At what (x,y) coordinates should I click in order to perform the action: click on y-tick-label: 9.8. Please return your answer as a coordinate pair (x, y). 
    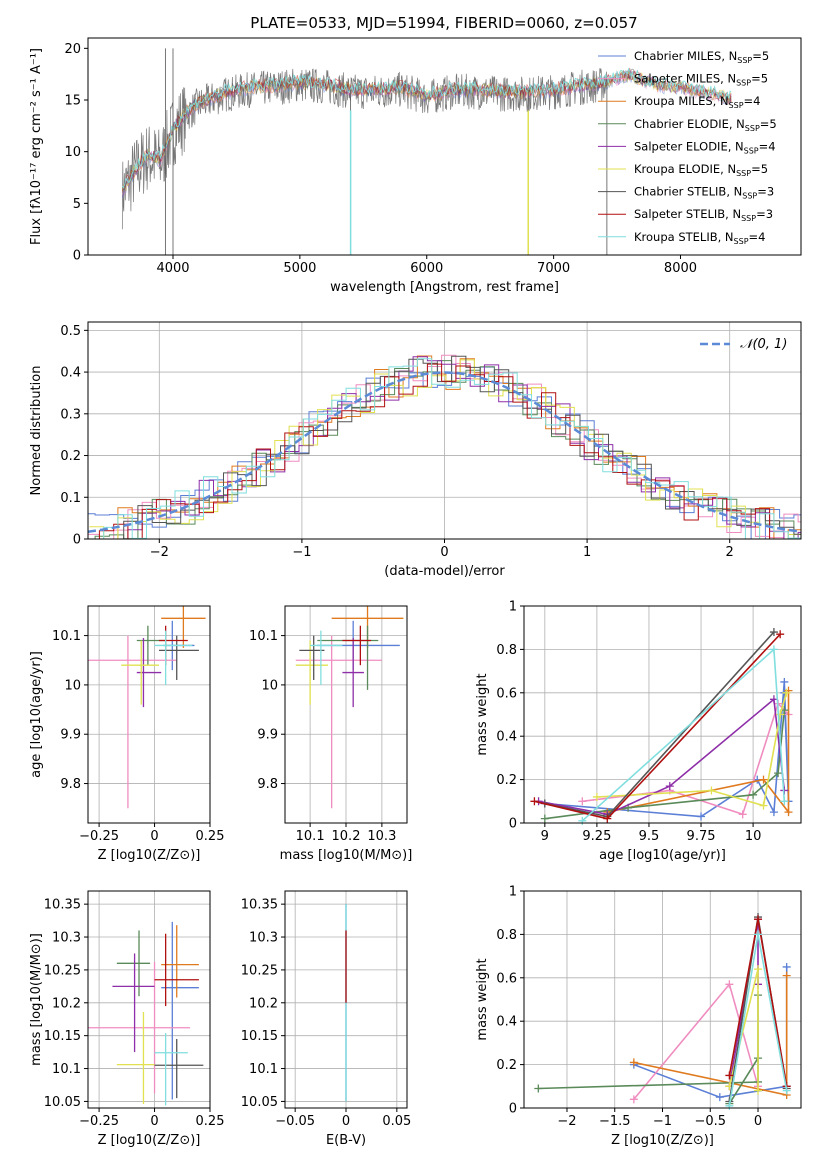
    Looking at the image, I should click on (267, 784).